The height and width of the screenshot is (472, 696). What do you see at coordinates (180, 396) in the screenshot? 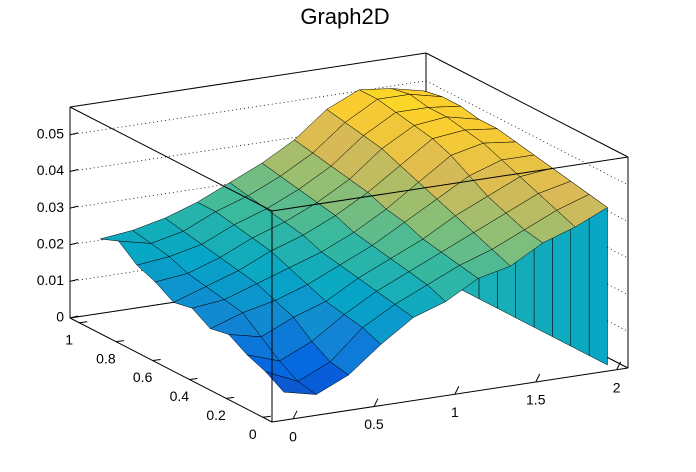
I see `y-tick-label: 0.4` at bounding box center [180, 396].